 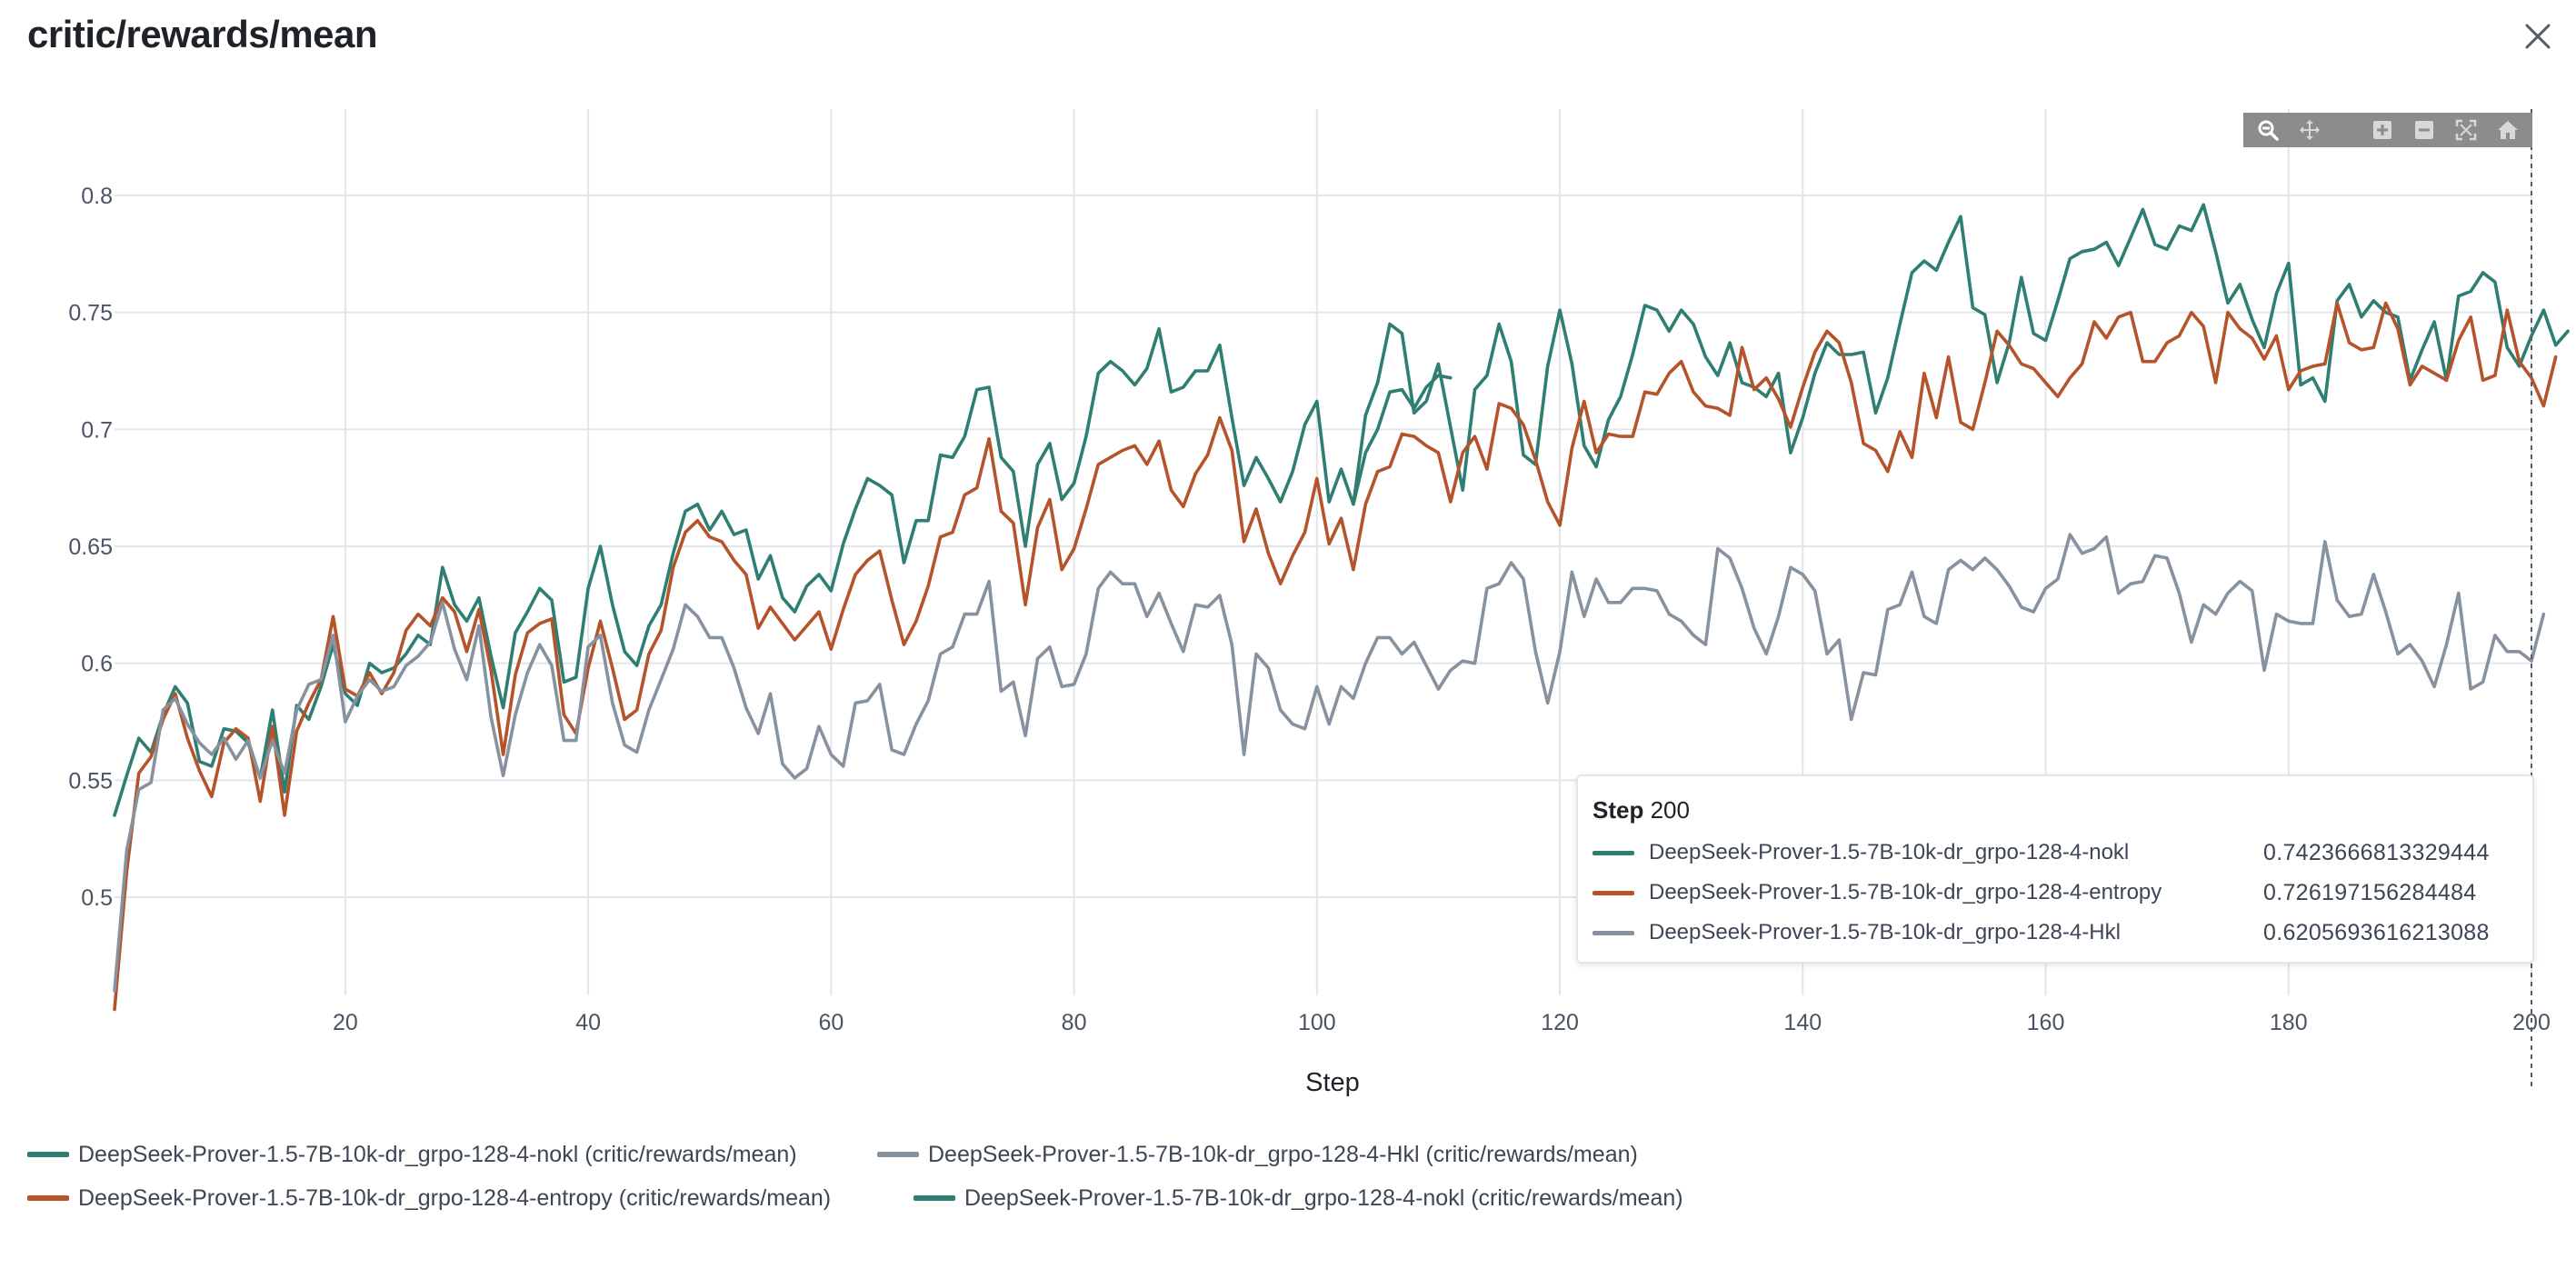 What do you see at coordinates (90, 781) in the screenshot?
I see `y-tick-label: 0.55` at bounding box center [90, 781].